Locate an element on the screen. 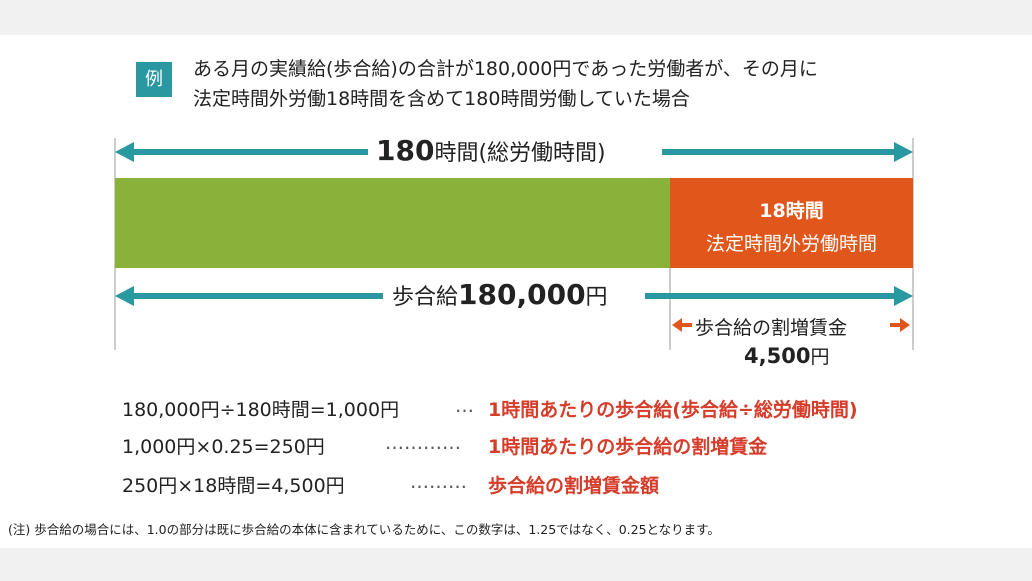  pay-number: 180,000 is located at coordinates (522, 294).